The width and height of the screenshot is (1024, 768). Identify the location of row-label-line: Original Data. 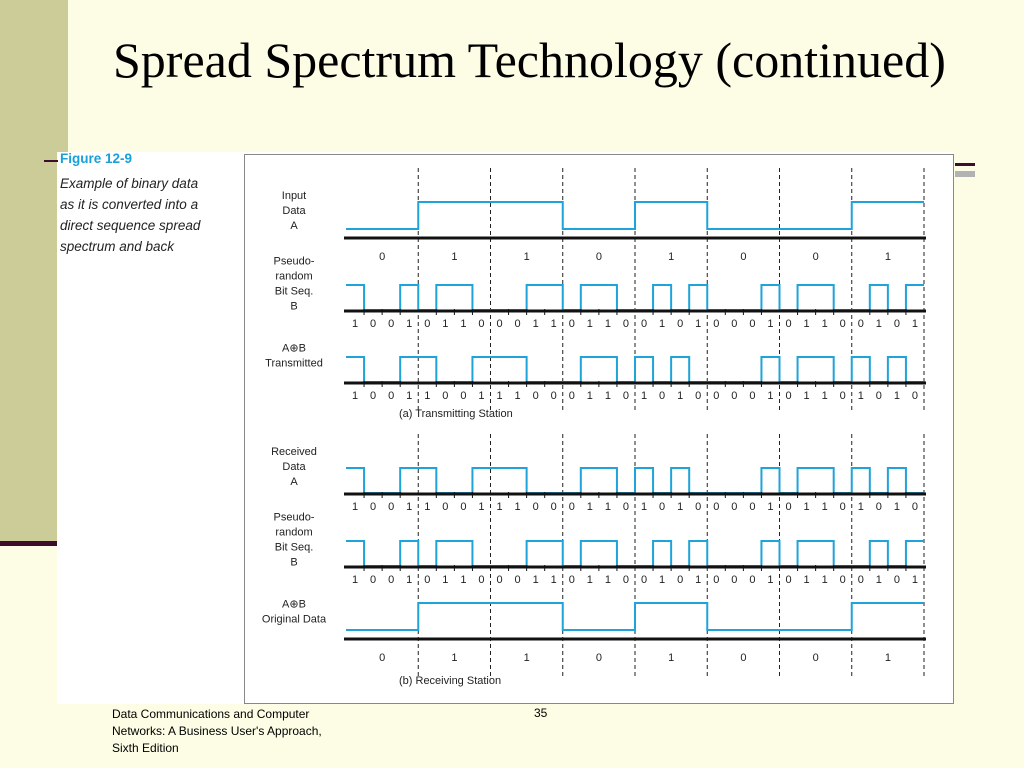
(294, 620).